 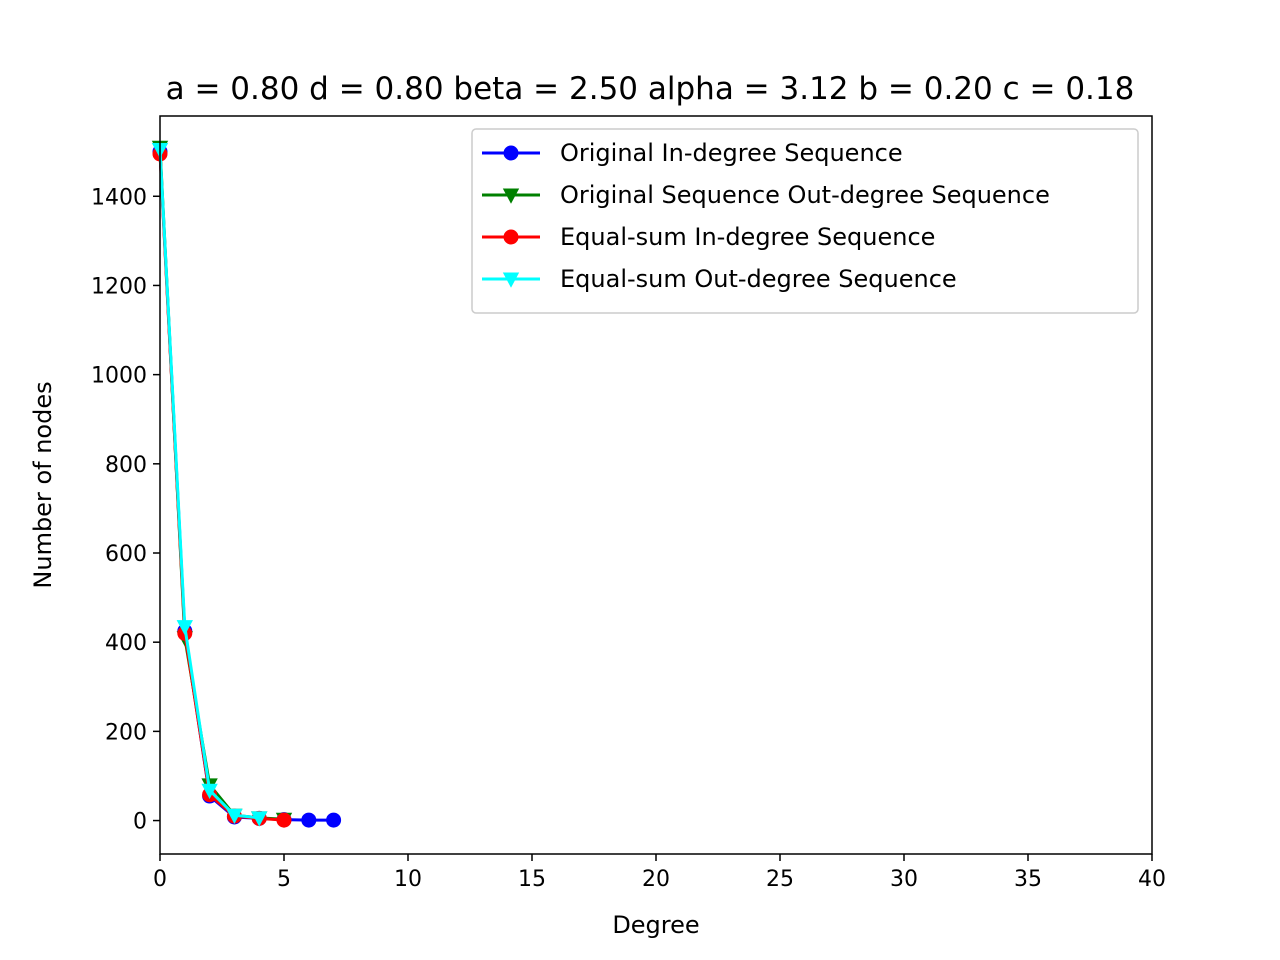 I want to click on x-axis-label: Degree, so click(x=655, y=925).